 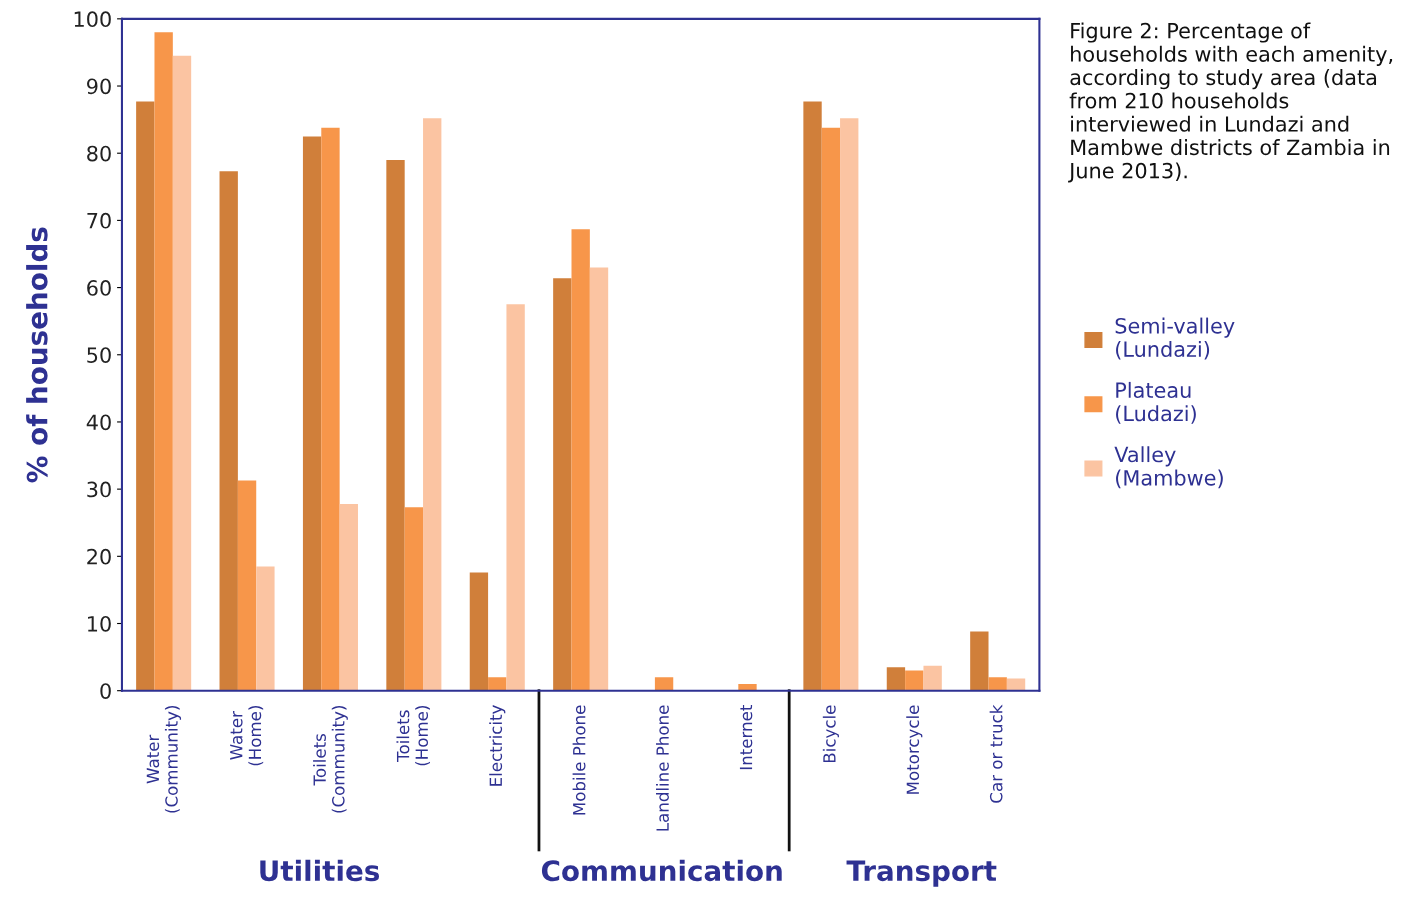 What do you see at coordinates (164, 759) in the screenshot?
I see `x-tick-label: Water (Community)` at bounding box center [164, 759].